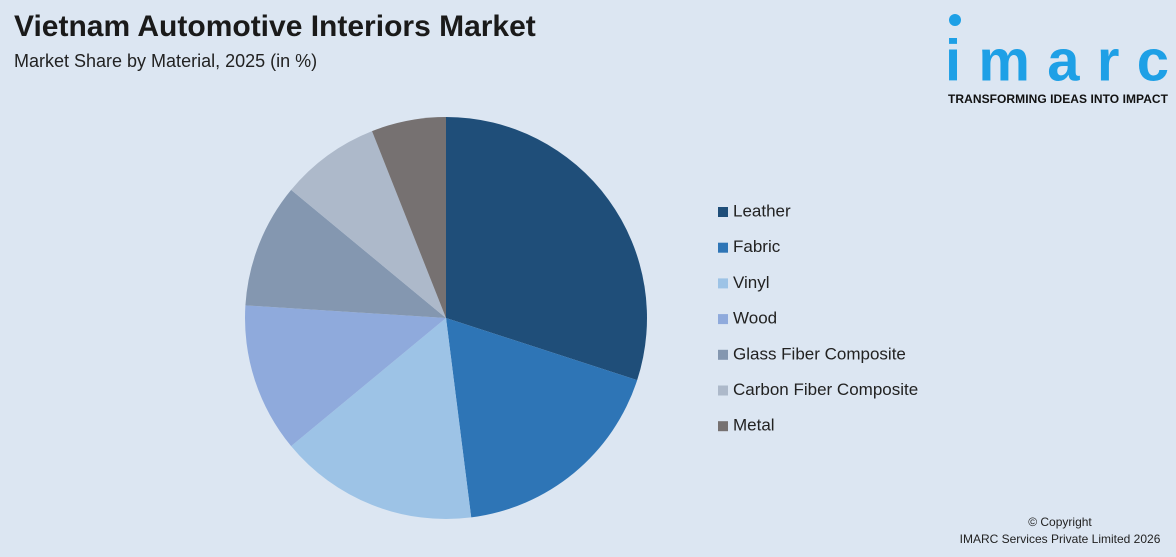 The image size is (1176, 557). Describe the element at coordinates (1058, 99) in the screenshot. I see `tagline: TRANSFORMING IDEAS INTO IMPACT` at that location.